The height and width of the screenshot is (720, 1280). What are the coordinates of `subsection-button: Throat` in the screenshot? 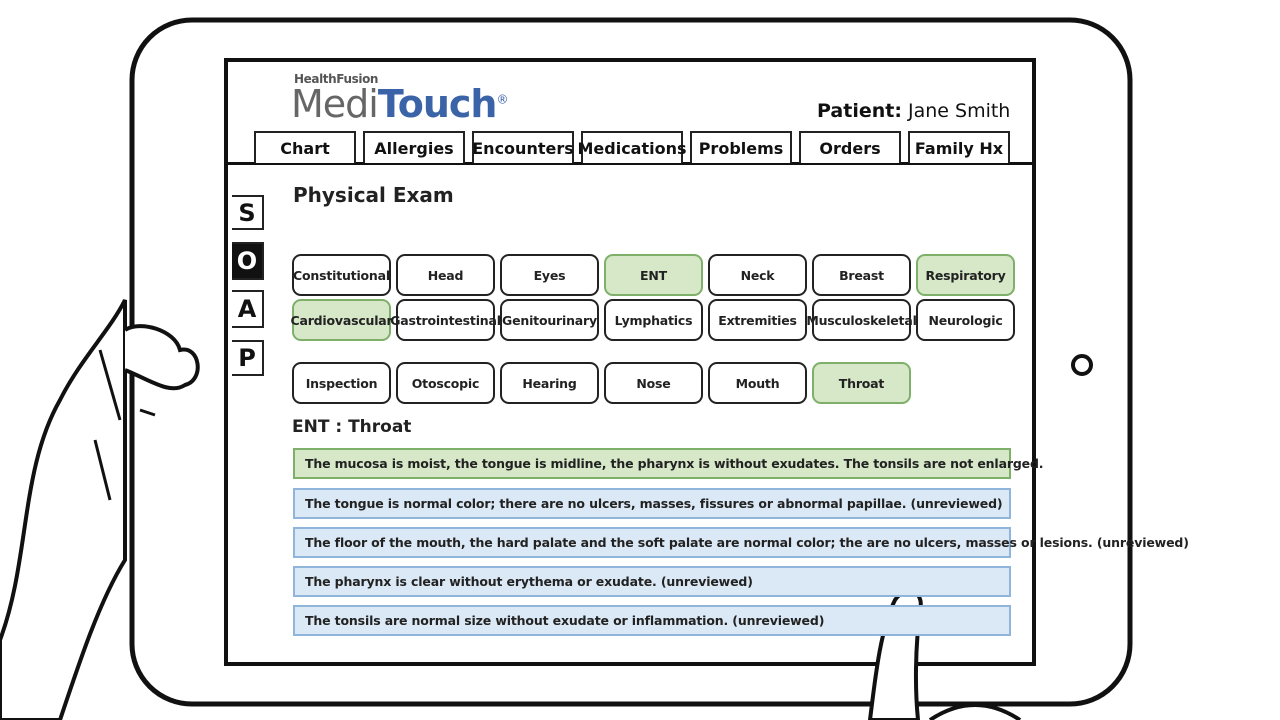 It's located at (861, 383).